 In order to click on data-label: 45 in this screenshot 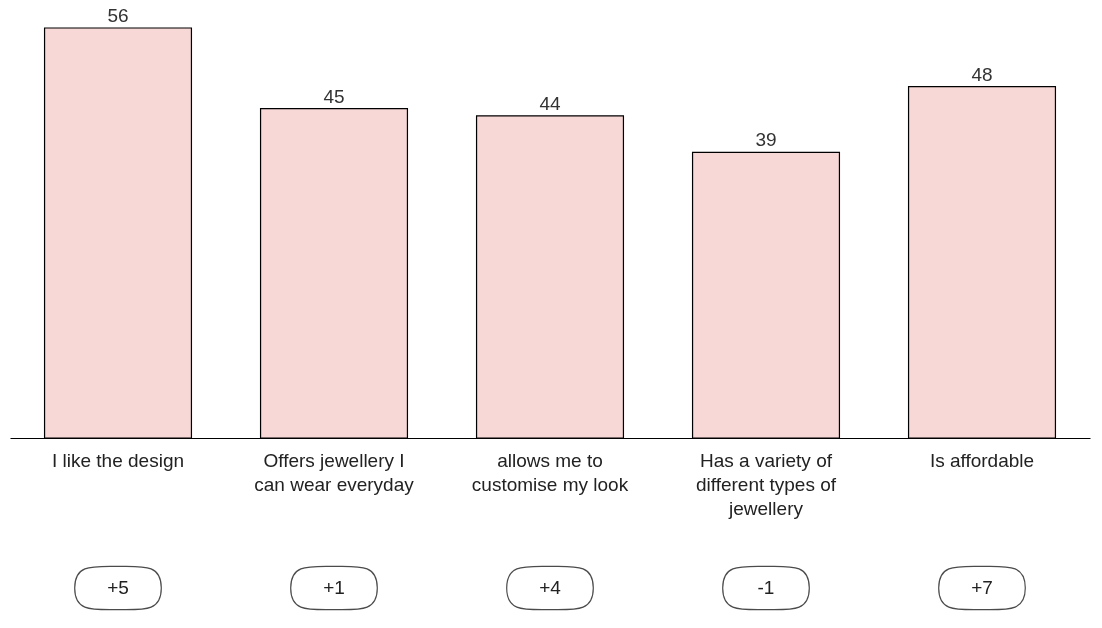, I will do `click(334, 96)`.